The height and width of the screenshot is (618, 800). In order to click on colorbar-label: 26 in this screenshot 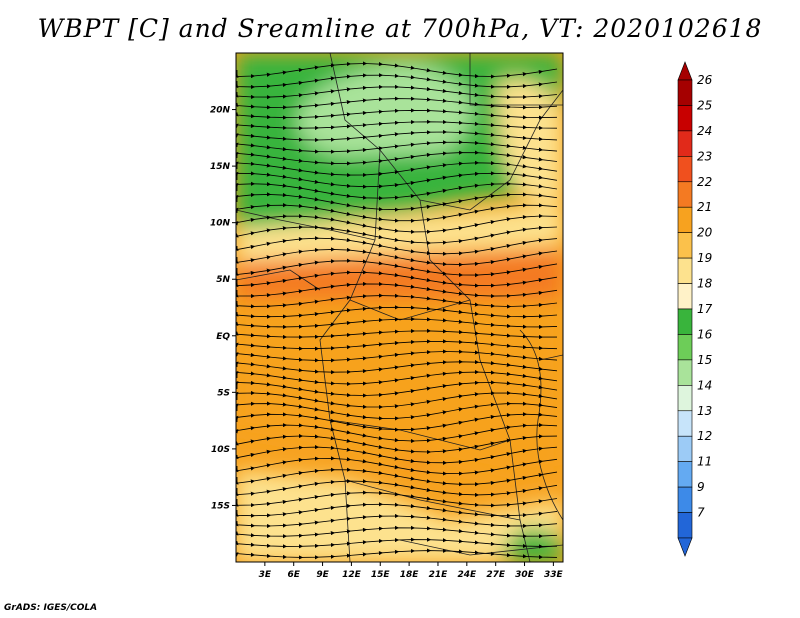, I will do `click(705, 80)`.